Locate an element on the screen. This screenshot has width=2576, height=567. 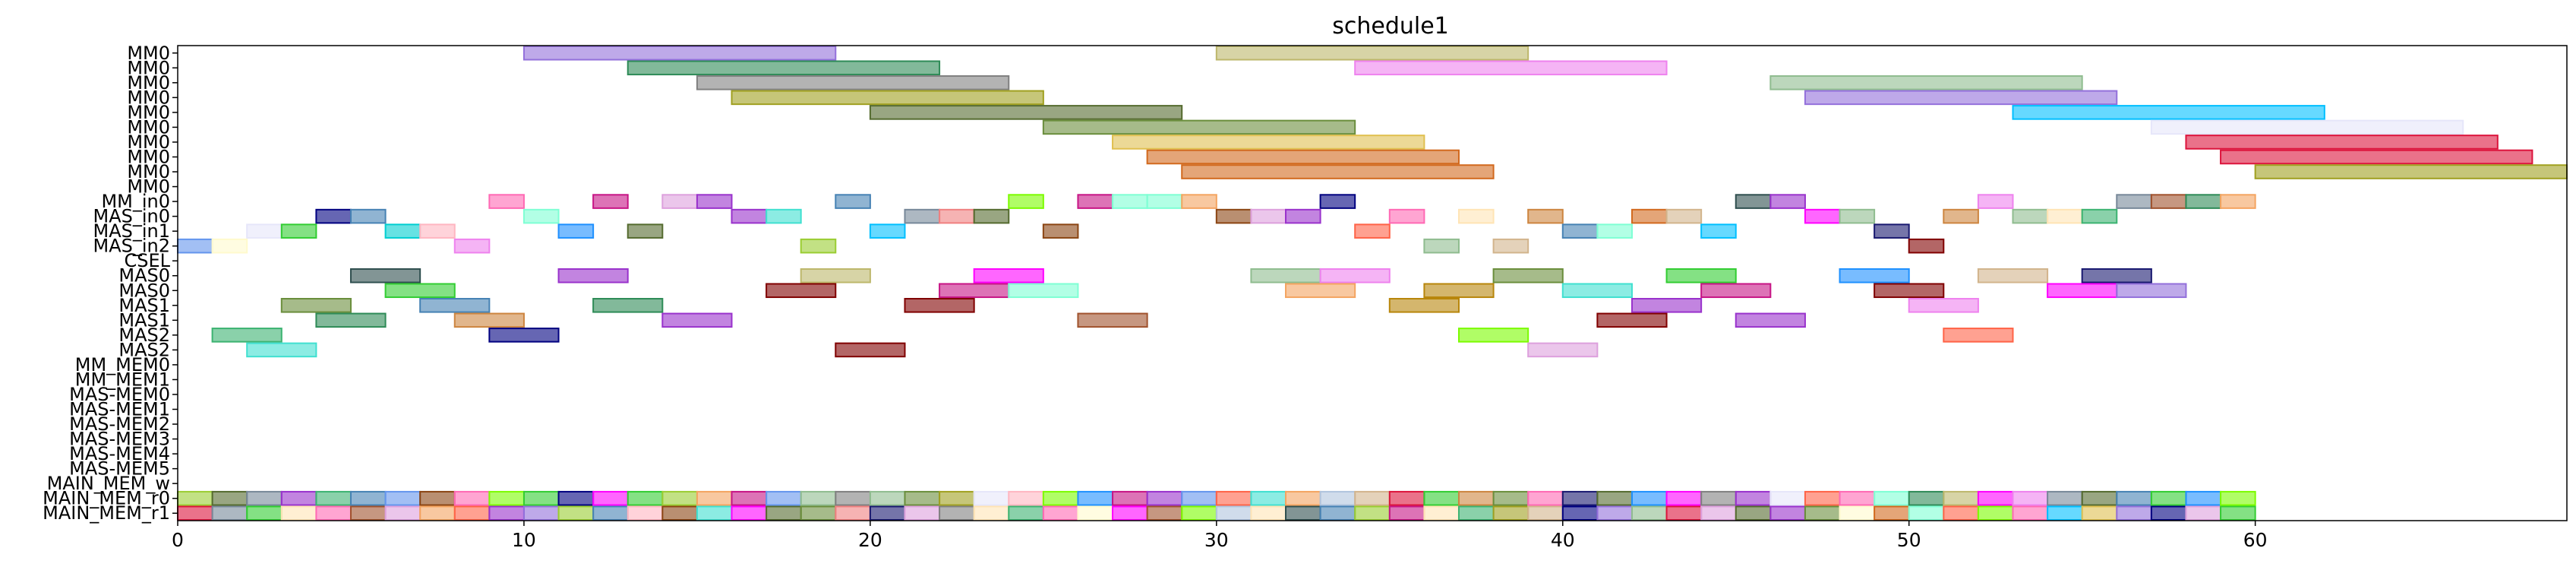
y-tick-label: MAS-MEM2 is located at coordinates (119, 424).